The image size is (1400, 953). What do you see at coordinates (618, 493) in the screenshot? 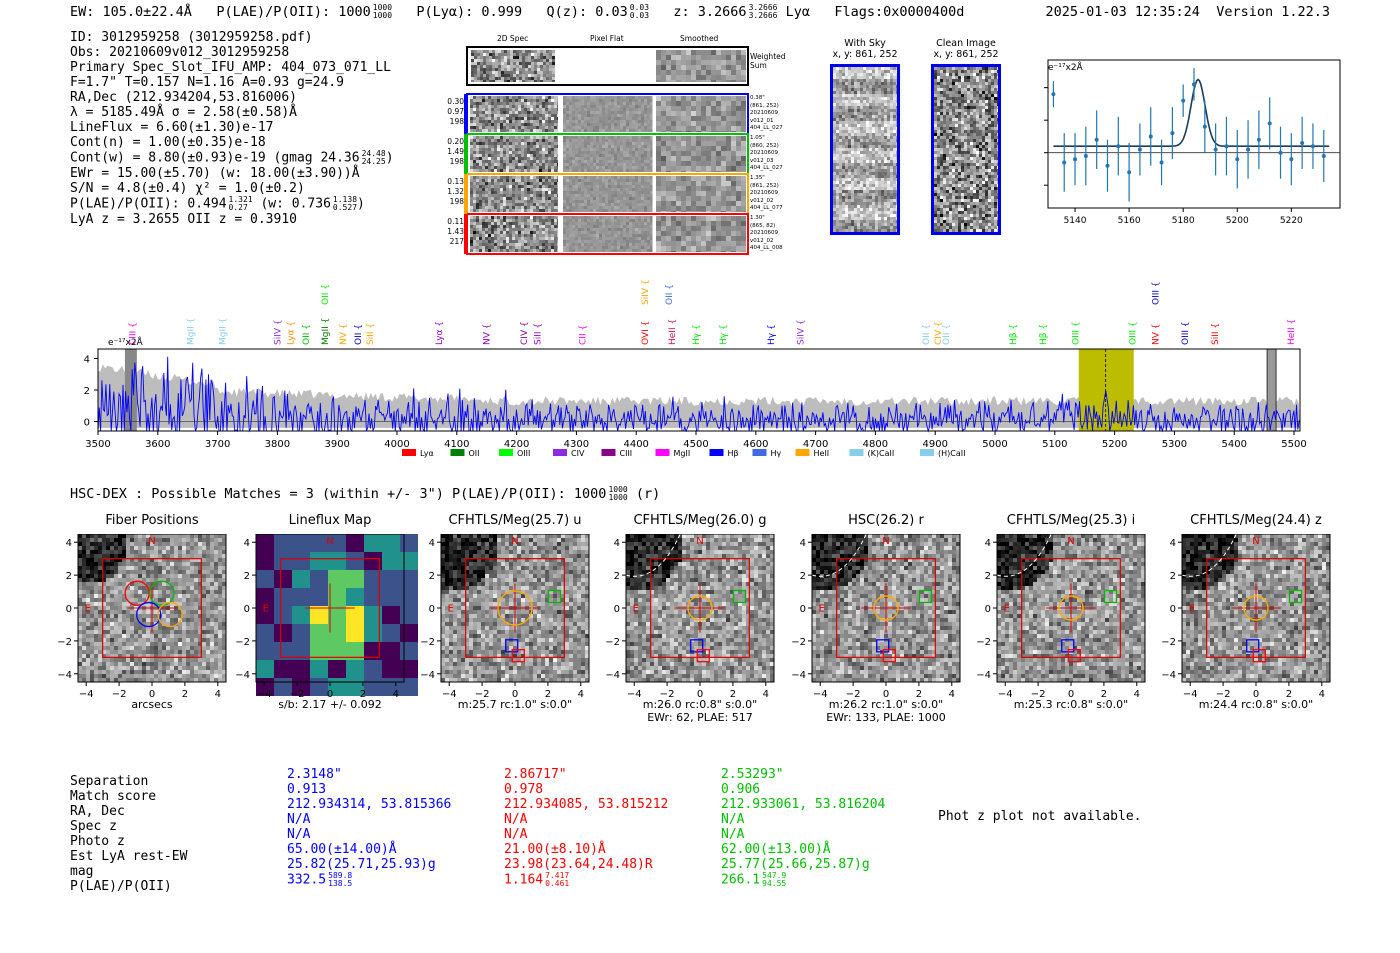
I see `hscdex-plae-range: 1000 1000` at bounding box center [618, 493].